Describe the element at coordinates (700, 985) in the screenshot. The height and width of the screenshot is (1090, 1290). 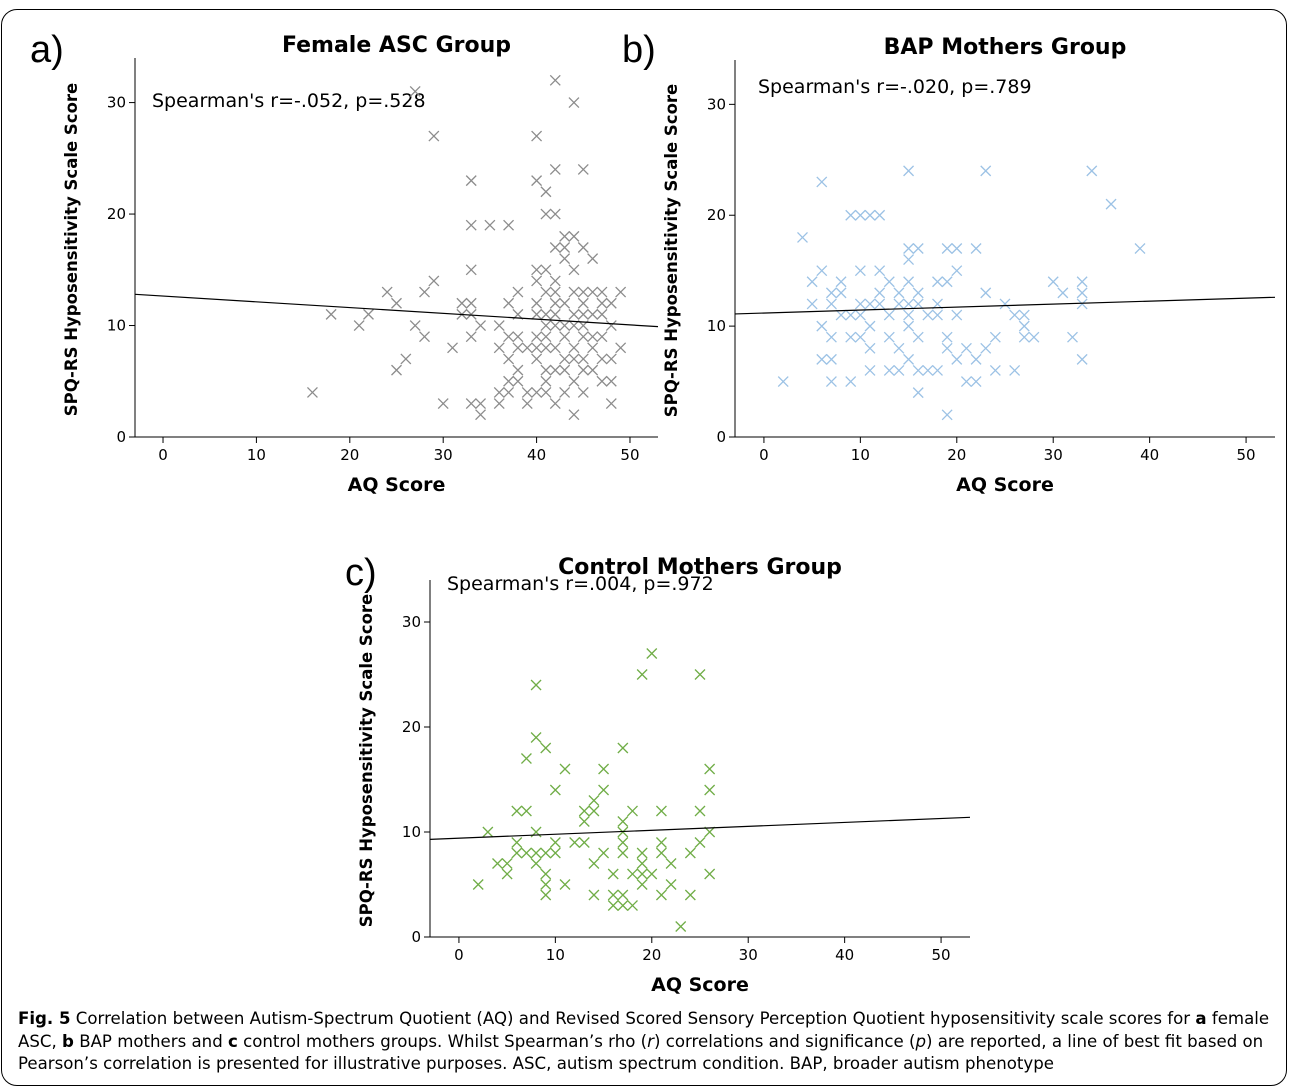
I see `x-axis-label: AQ Score` at that location.